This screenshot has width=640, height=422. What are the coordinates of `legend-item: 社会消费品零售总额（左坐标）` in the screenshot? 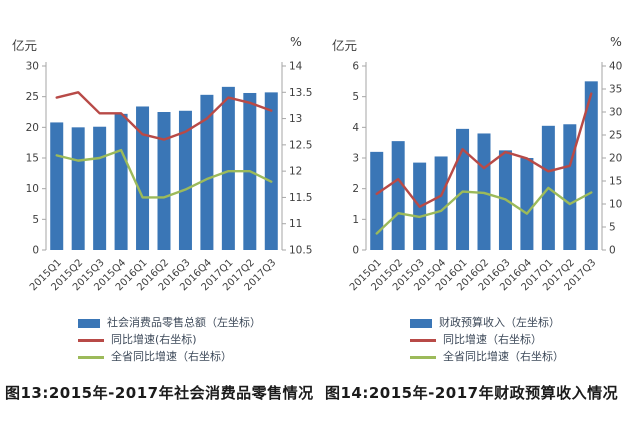 It's located at (199, 323).